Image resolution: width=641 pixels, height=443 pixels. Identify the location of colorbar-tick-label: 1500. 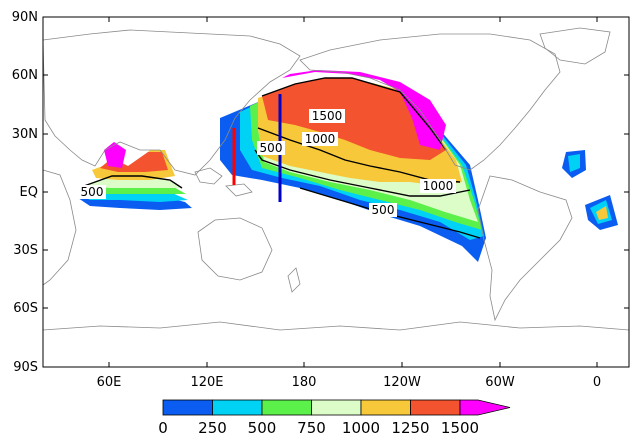
(460, 428).